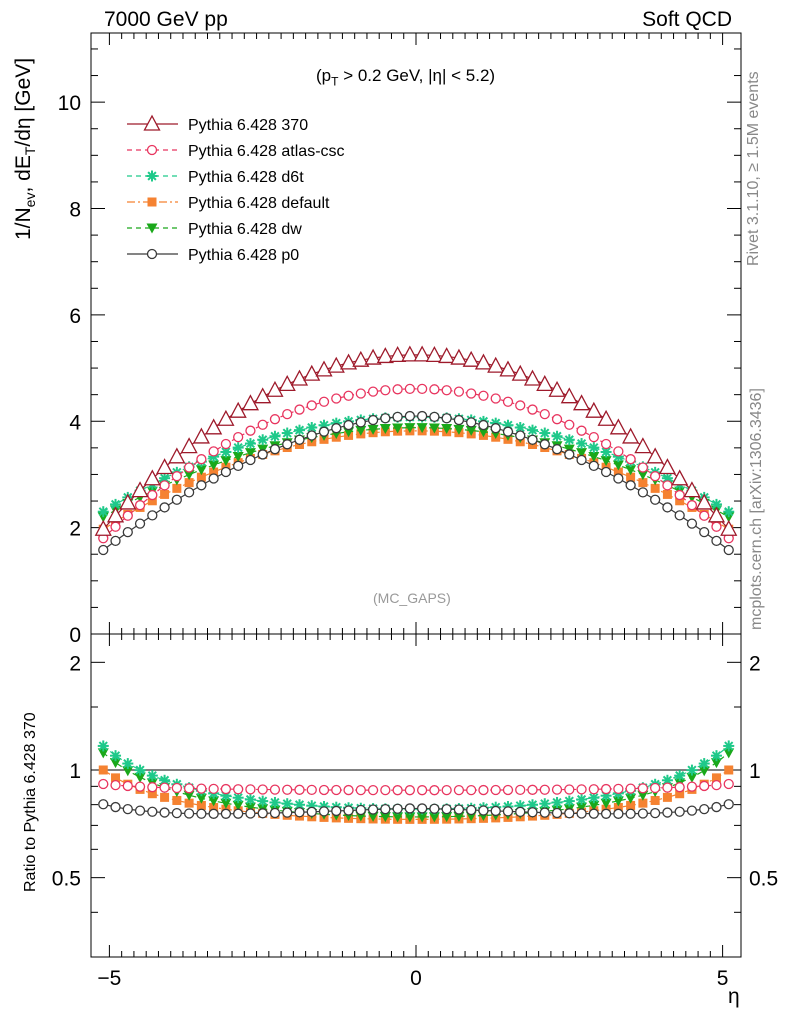  Describe the element at coordinates (756, 509) in the screenshot. I see `mcplots-label: mcplots.cern.ch [arXiv:1306.3436]` at that location.